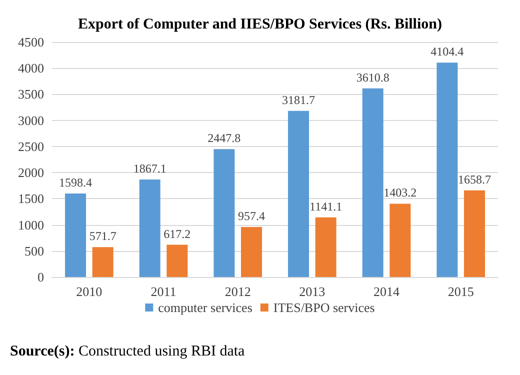  What do you see at coordinates (75, 183) in the screenshot?
I see `data-label: 1598.4` at bounding box center [75, 183].